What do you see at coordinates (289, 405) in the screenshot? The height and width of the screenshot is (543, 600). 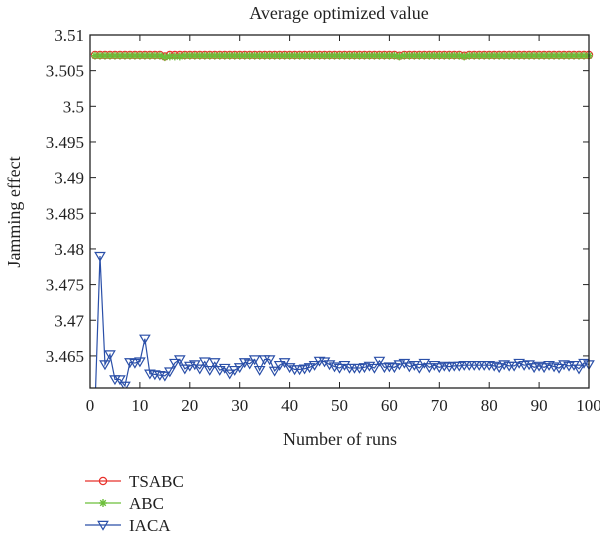 I see `x-tick-label: 40` at bounding box center [289, 405].